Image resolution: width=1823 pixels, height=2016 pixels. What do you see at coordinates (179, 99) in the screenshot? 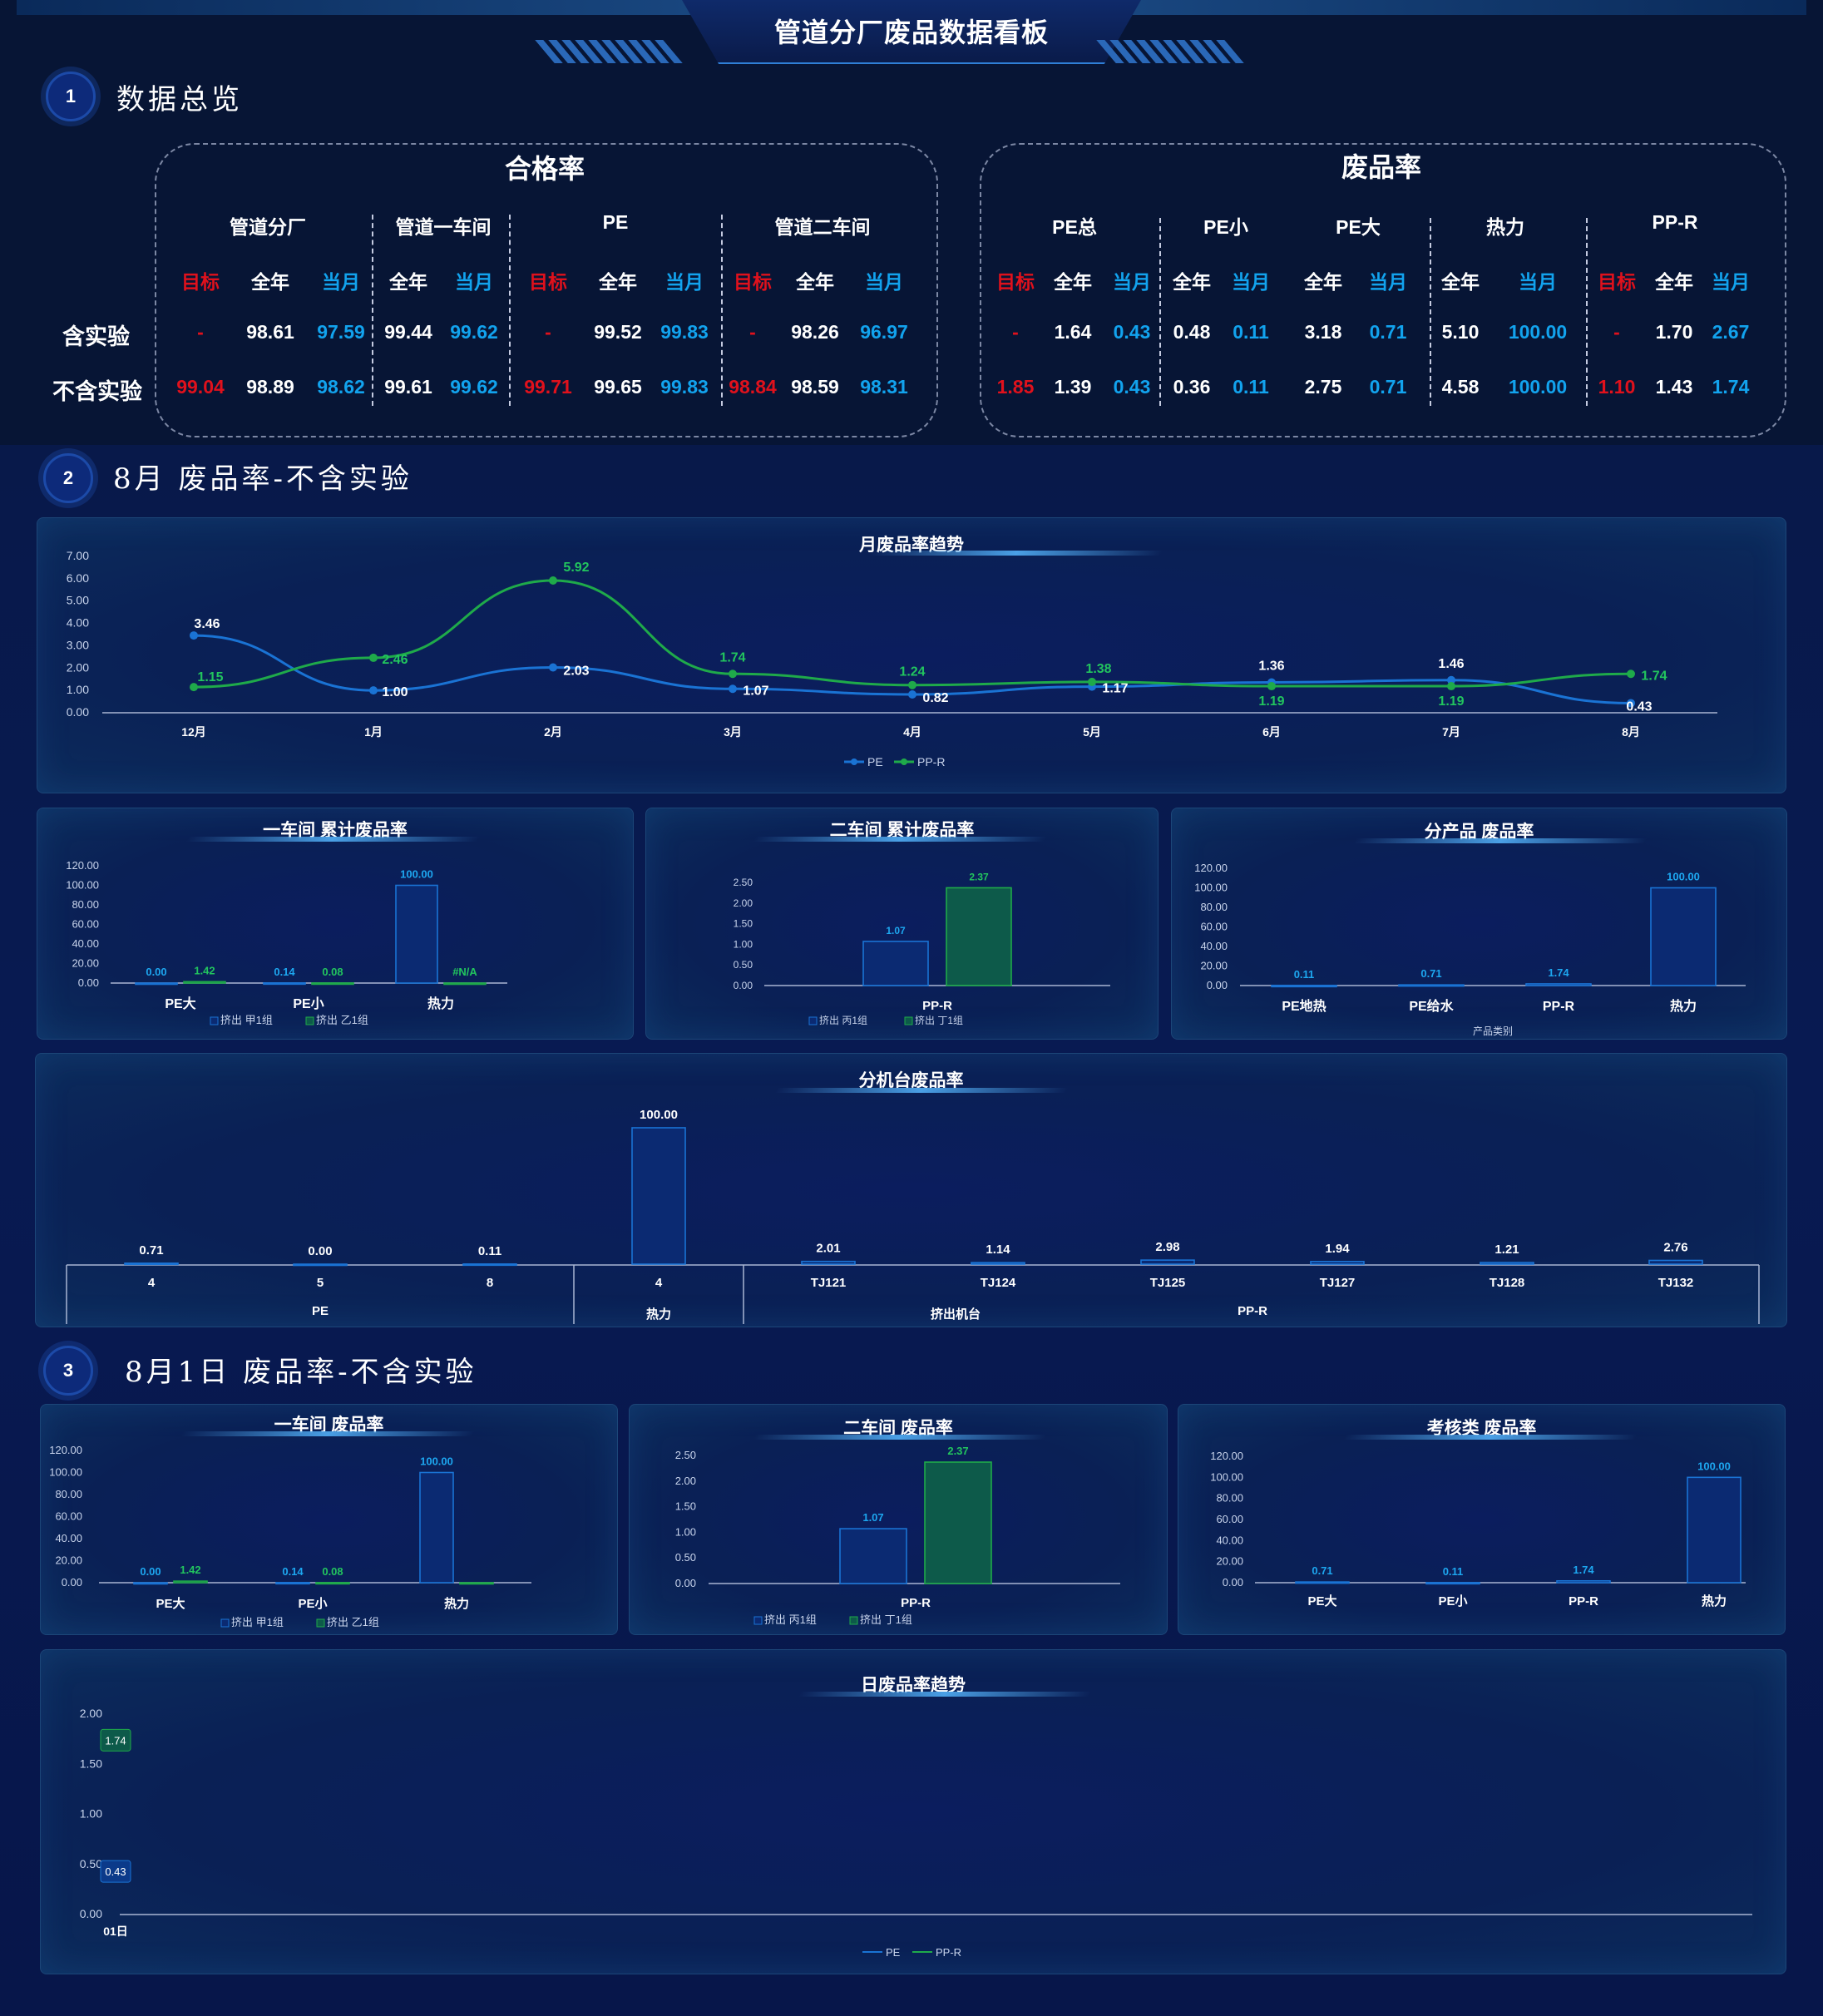
I see `section-1-title: 数据总览` at bounding box center [179, 99].